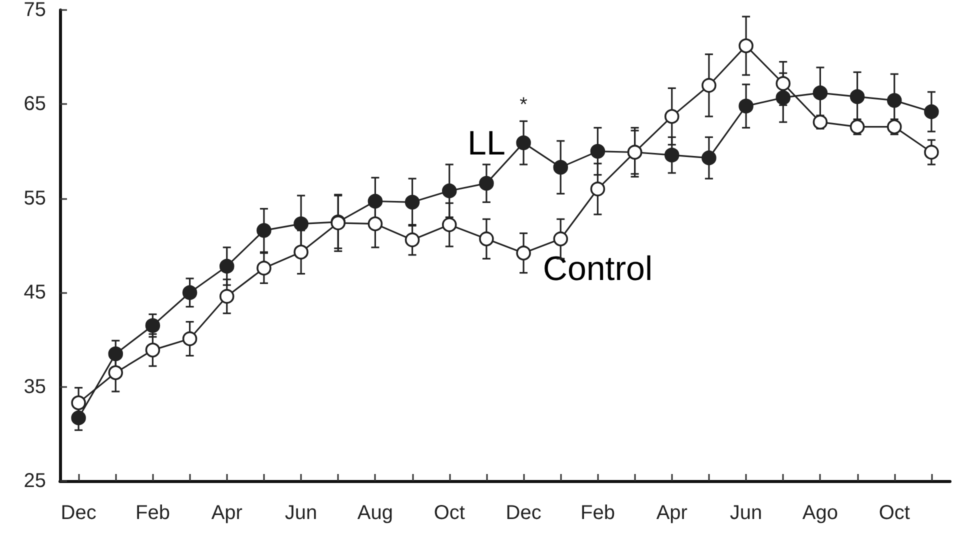 The height and width of the screenshot is (541, 955). What do you see at coordinates (35, 10) in the screenshot?
I see `y-tick-label: 75` at bounding box center [35, 10].